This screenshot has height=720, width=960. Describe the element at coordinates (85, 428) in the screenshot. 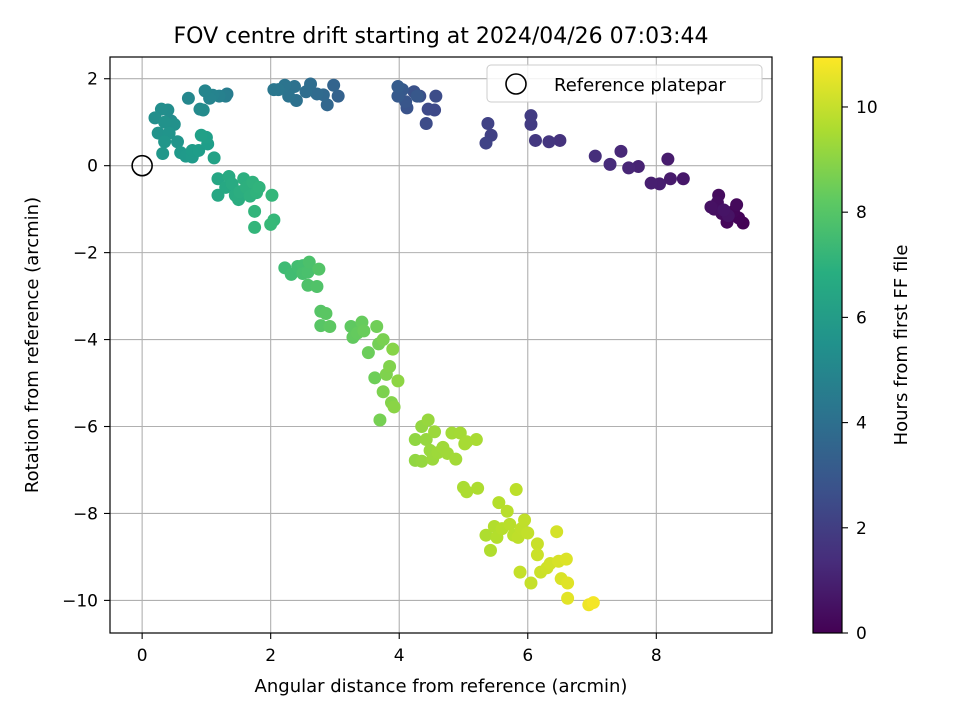

I see `y-tick-label: −6` at that location.